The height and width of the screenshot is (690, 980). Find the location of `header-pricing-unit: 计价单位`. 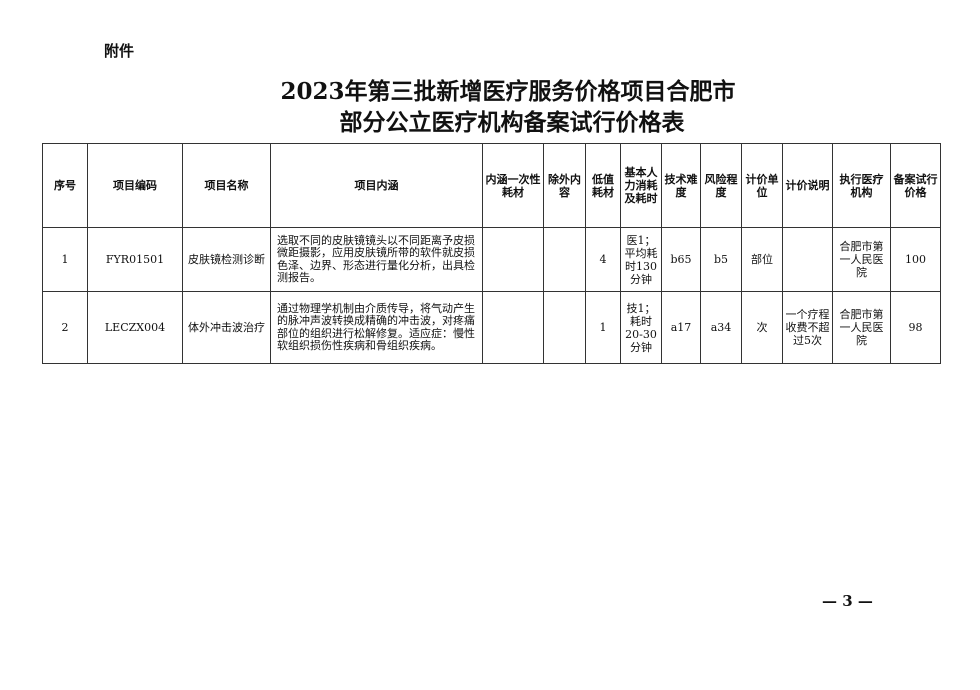

header-pricing-unit: 计价单位 is located at coordinates (762, 185).